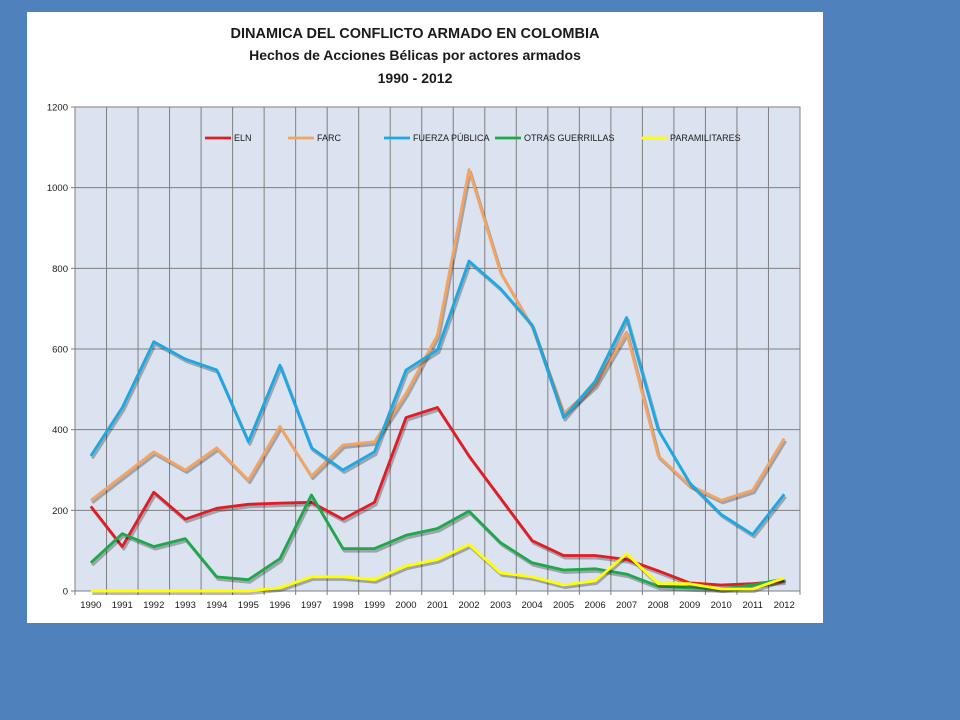  What do you see at coordinates (279, 605) in the screenshot?
I see `x-tick-label: 1996` at bounding box center [279, 605].